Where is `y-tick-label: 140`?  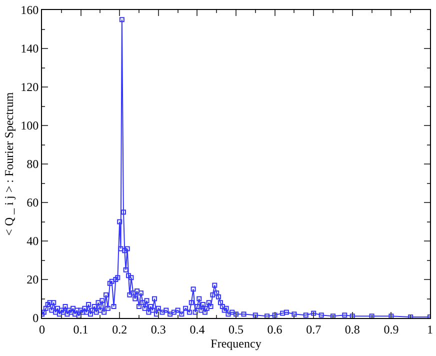
y-tick-label: 140 is located at coordinates (29, 49).